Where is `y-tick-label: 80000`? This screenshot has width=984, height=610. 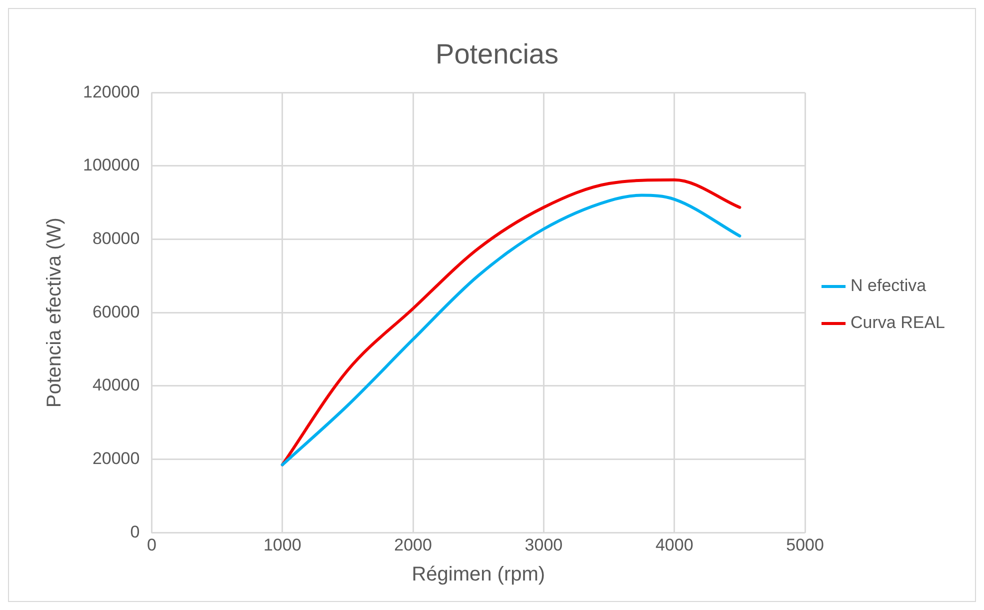 y-tick-label: 80000 is located at coordinates (116, 238).